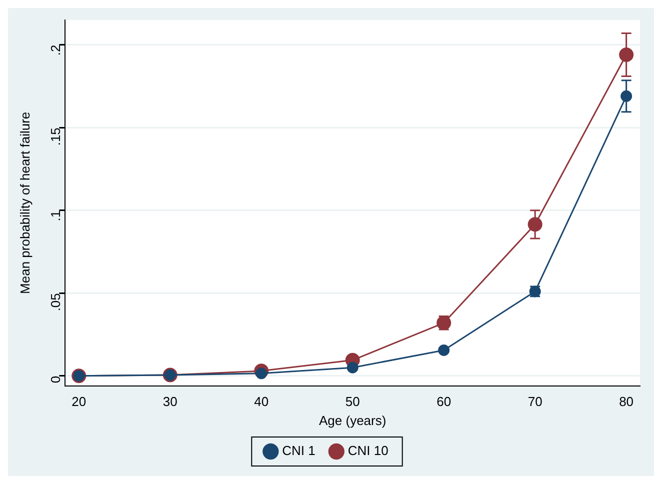 This screenshot has height=484, width=662. Describe the element at coordinates (261, 402) in the screenshot. I see `x-tick-label: 40` at that location.